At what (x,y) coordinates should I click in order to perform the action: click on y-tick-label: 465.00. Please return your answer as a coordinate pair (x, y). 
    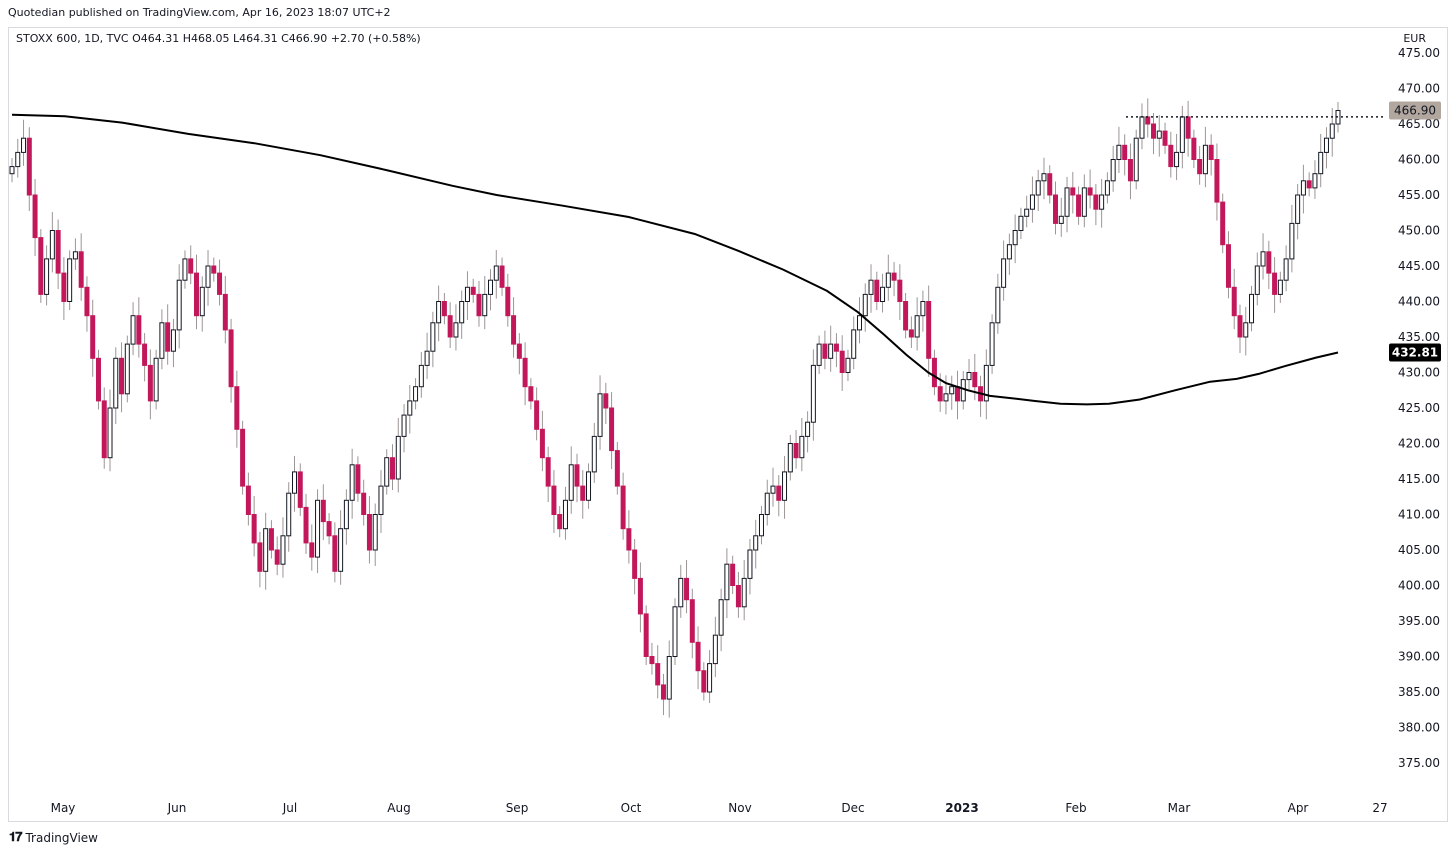
    Looking at the image, I should click on (1419, 124).